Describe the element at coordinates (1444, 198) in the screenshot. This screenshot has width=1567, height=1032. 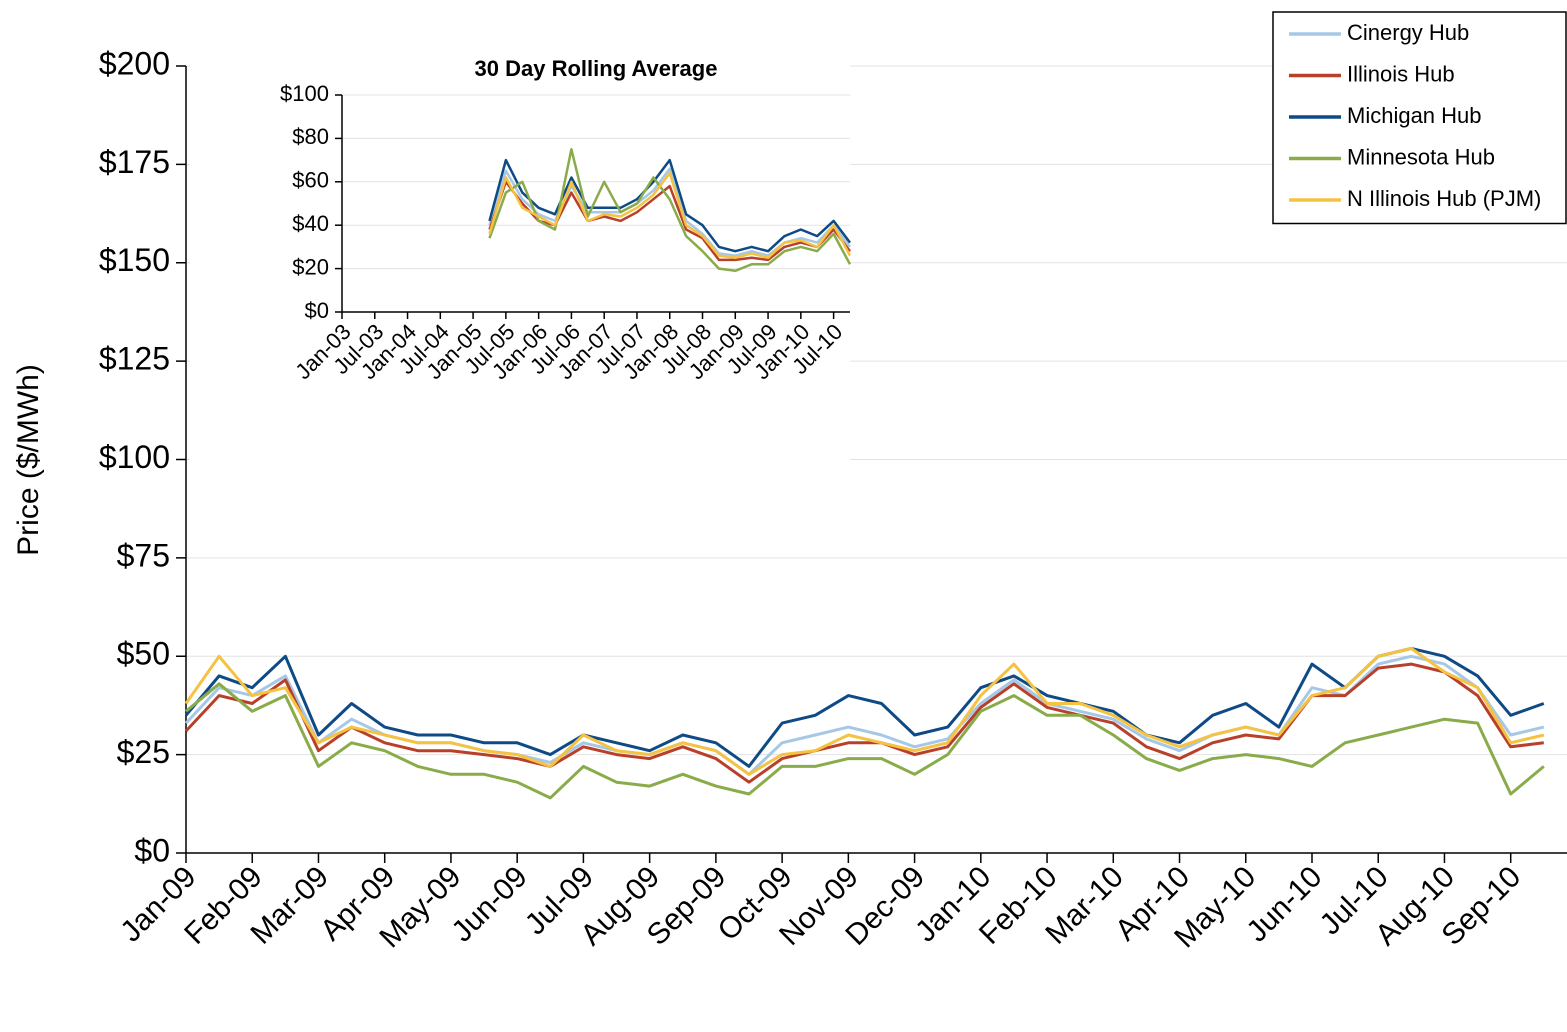
I see `legend-label: N Illinois Hub (PJM)` at that location.